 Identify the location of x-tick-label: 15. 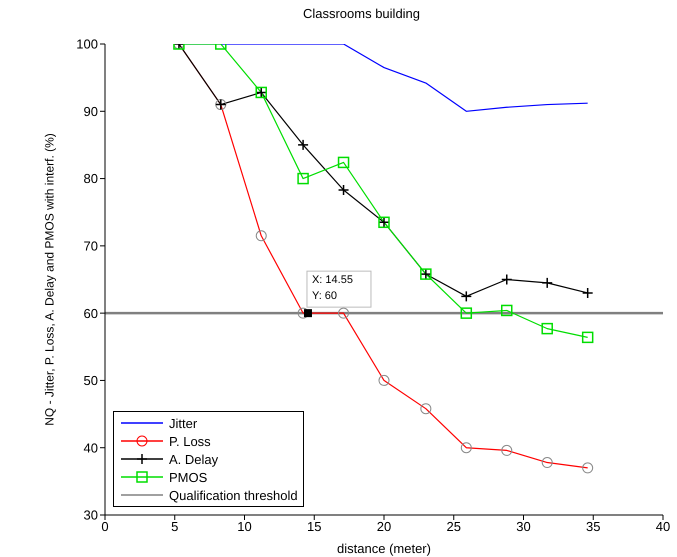
(314, 526).